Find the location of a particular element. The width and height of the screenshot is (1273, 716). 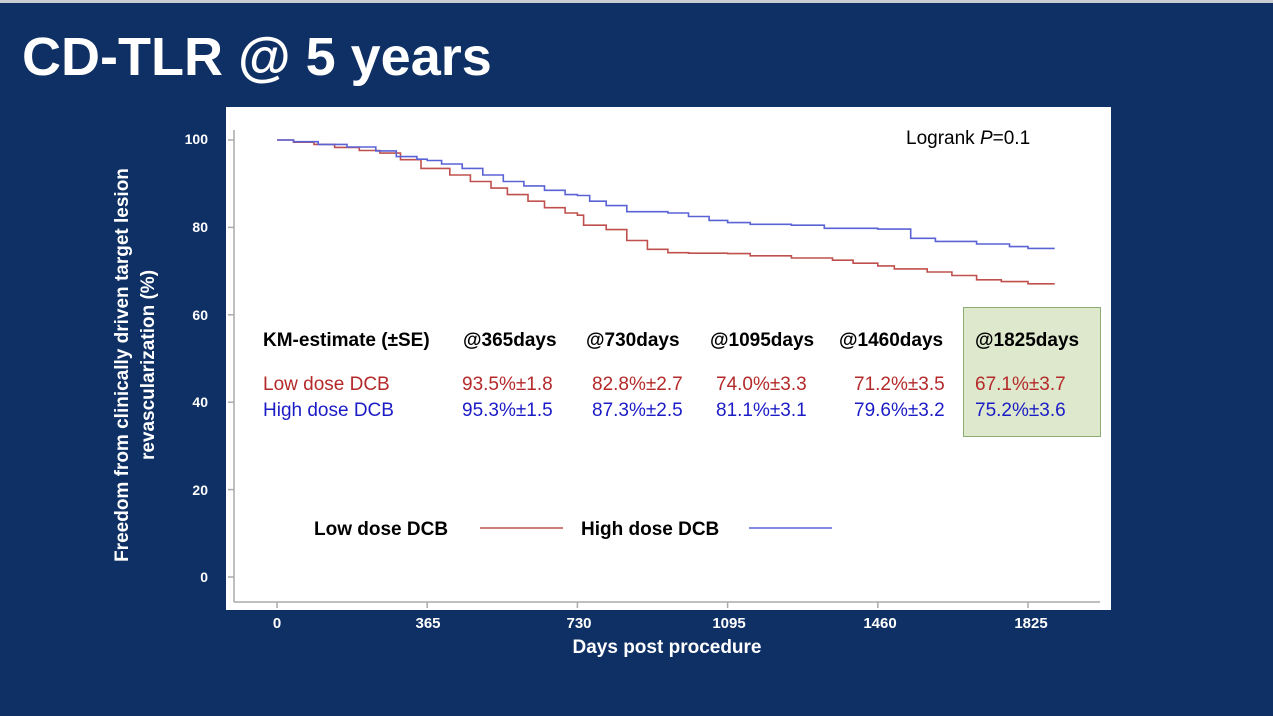

y-tick-label: 60 is located at coordinates (200, 315).